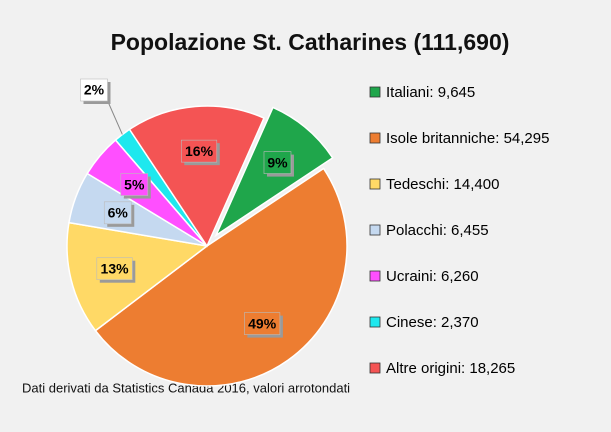 The width and height of the screenshot is (611, 432). What do you see at coordinates (432, 276) in the screenshot?
I see `legend-label: Ucraini: 6,260` at bounding box center [432, 276].